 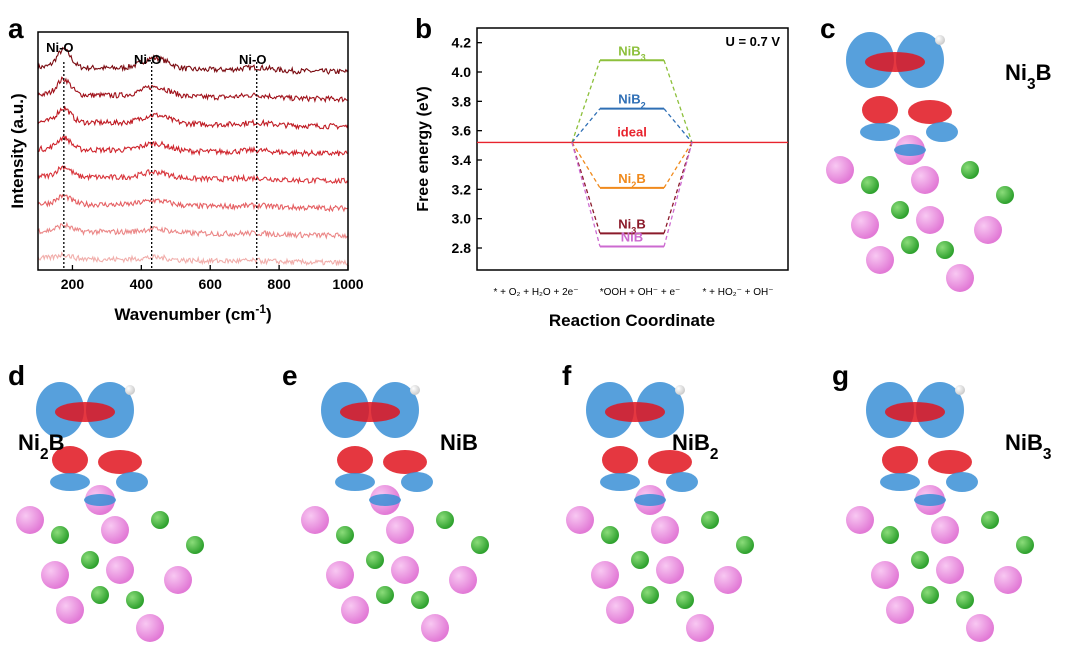 I want to click on y-tick-label: 3.6, so click(x=462, y=131).